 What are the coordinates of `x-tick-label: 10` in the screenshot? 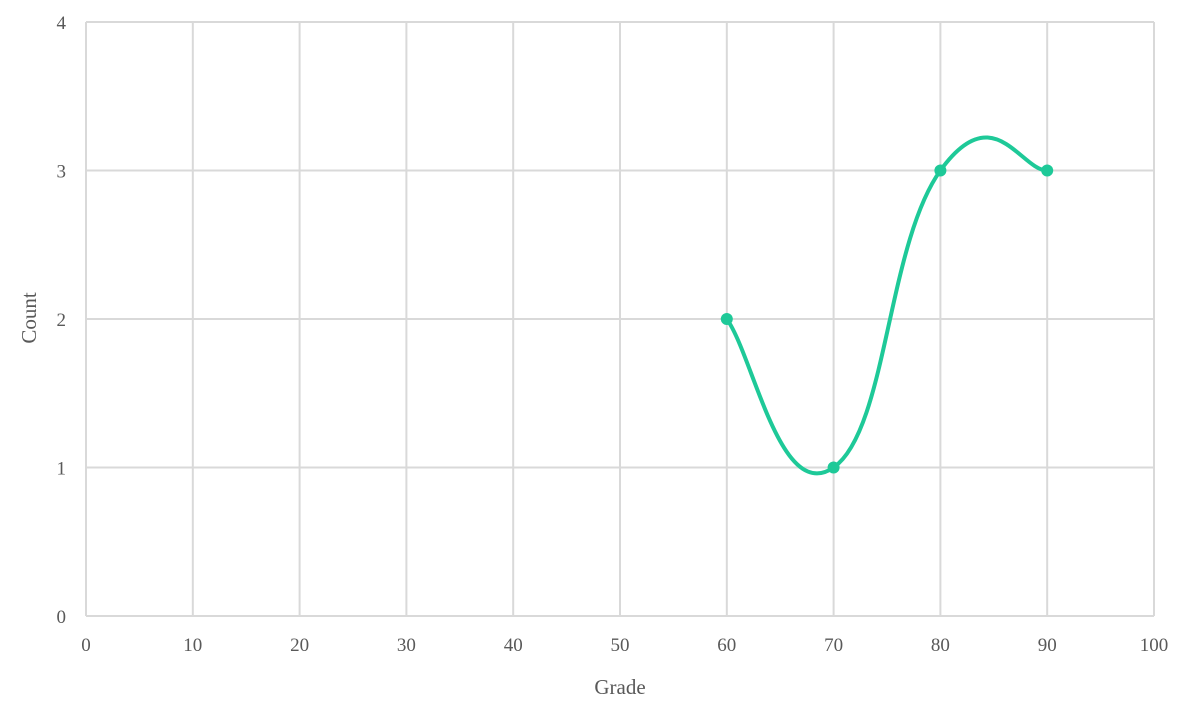 It's located at (192, 645).